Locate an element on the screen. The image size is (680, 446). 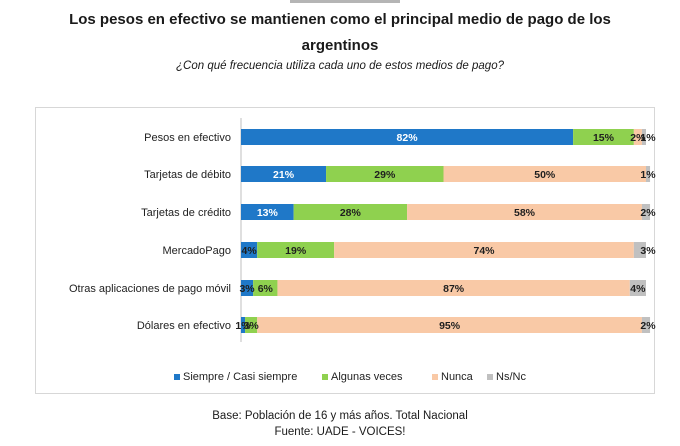
category-label-otras-aplicaciones-de-pago-movil: Otras aplicaciones de pago móvil is located at coordinates (150, 289).